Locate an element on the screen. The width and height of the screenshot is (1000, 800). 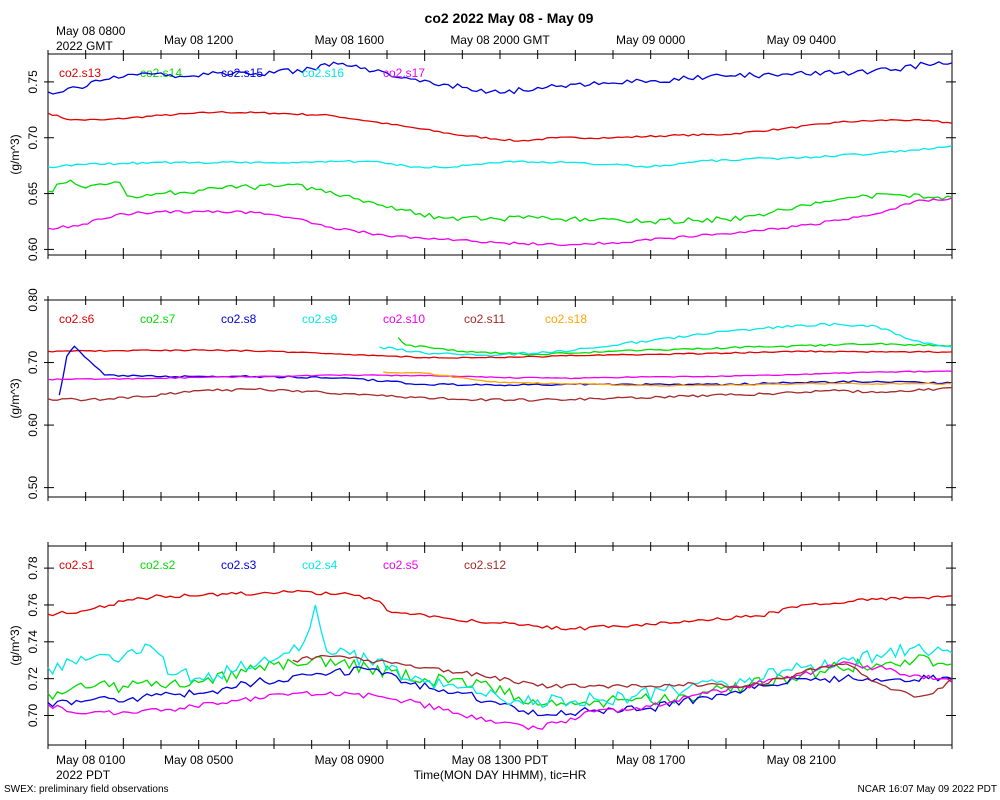
bottom-axis-first-year: 2022 PDT is located at coordinates (83, 775).